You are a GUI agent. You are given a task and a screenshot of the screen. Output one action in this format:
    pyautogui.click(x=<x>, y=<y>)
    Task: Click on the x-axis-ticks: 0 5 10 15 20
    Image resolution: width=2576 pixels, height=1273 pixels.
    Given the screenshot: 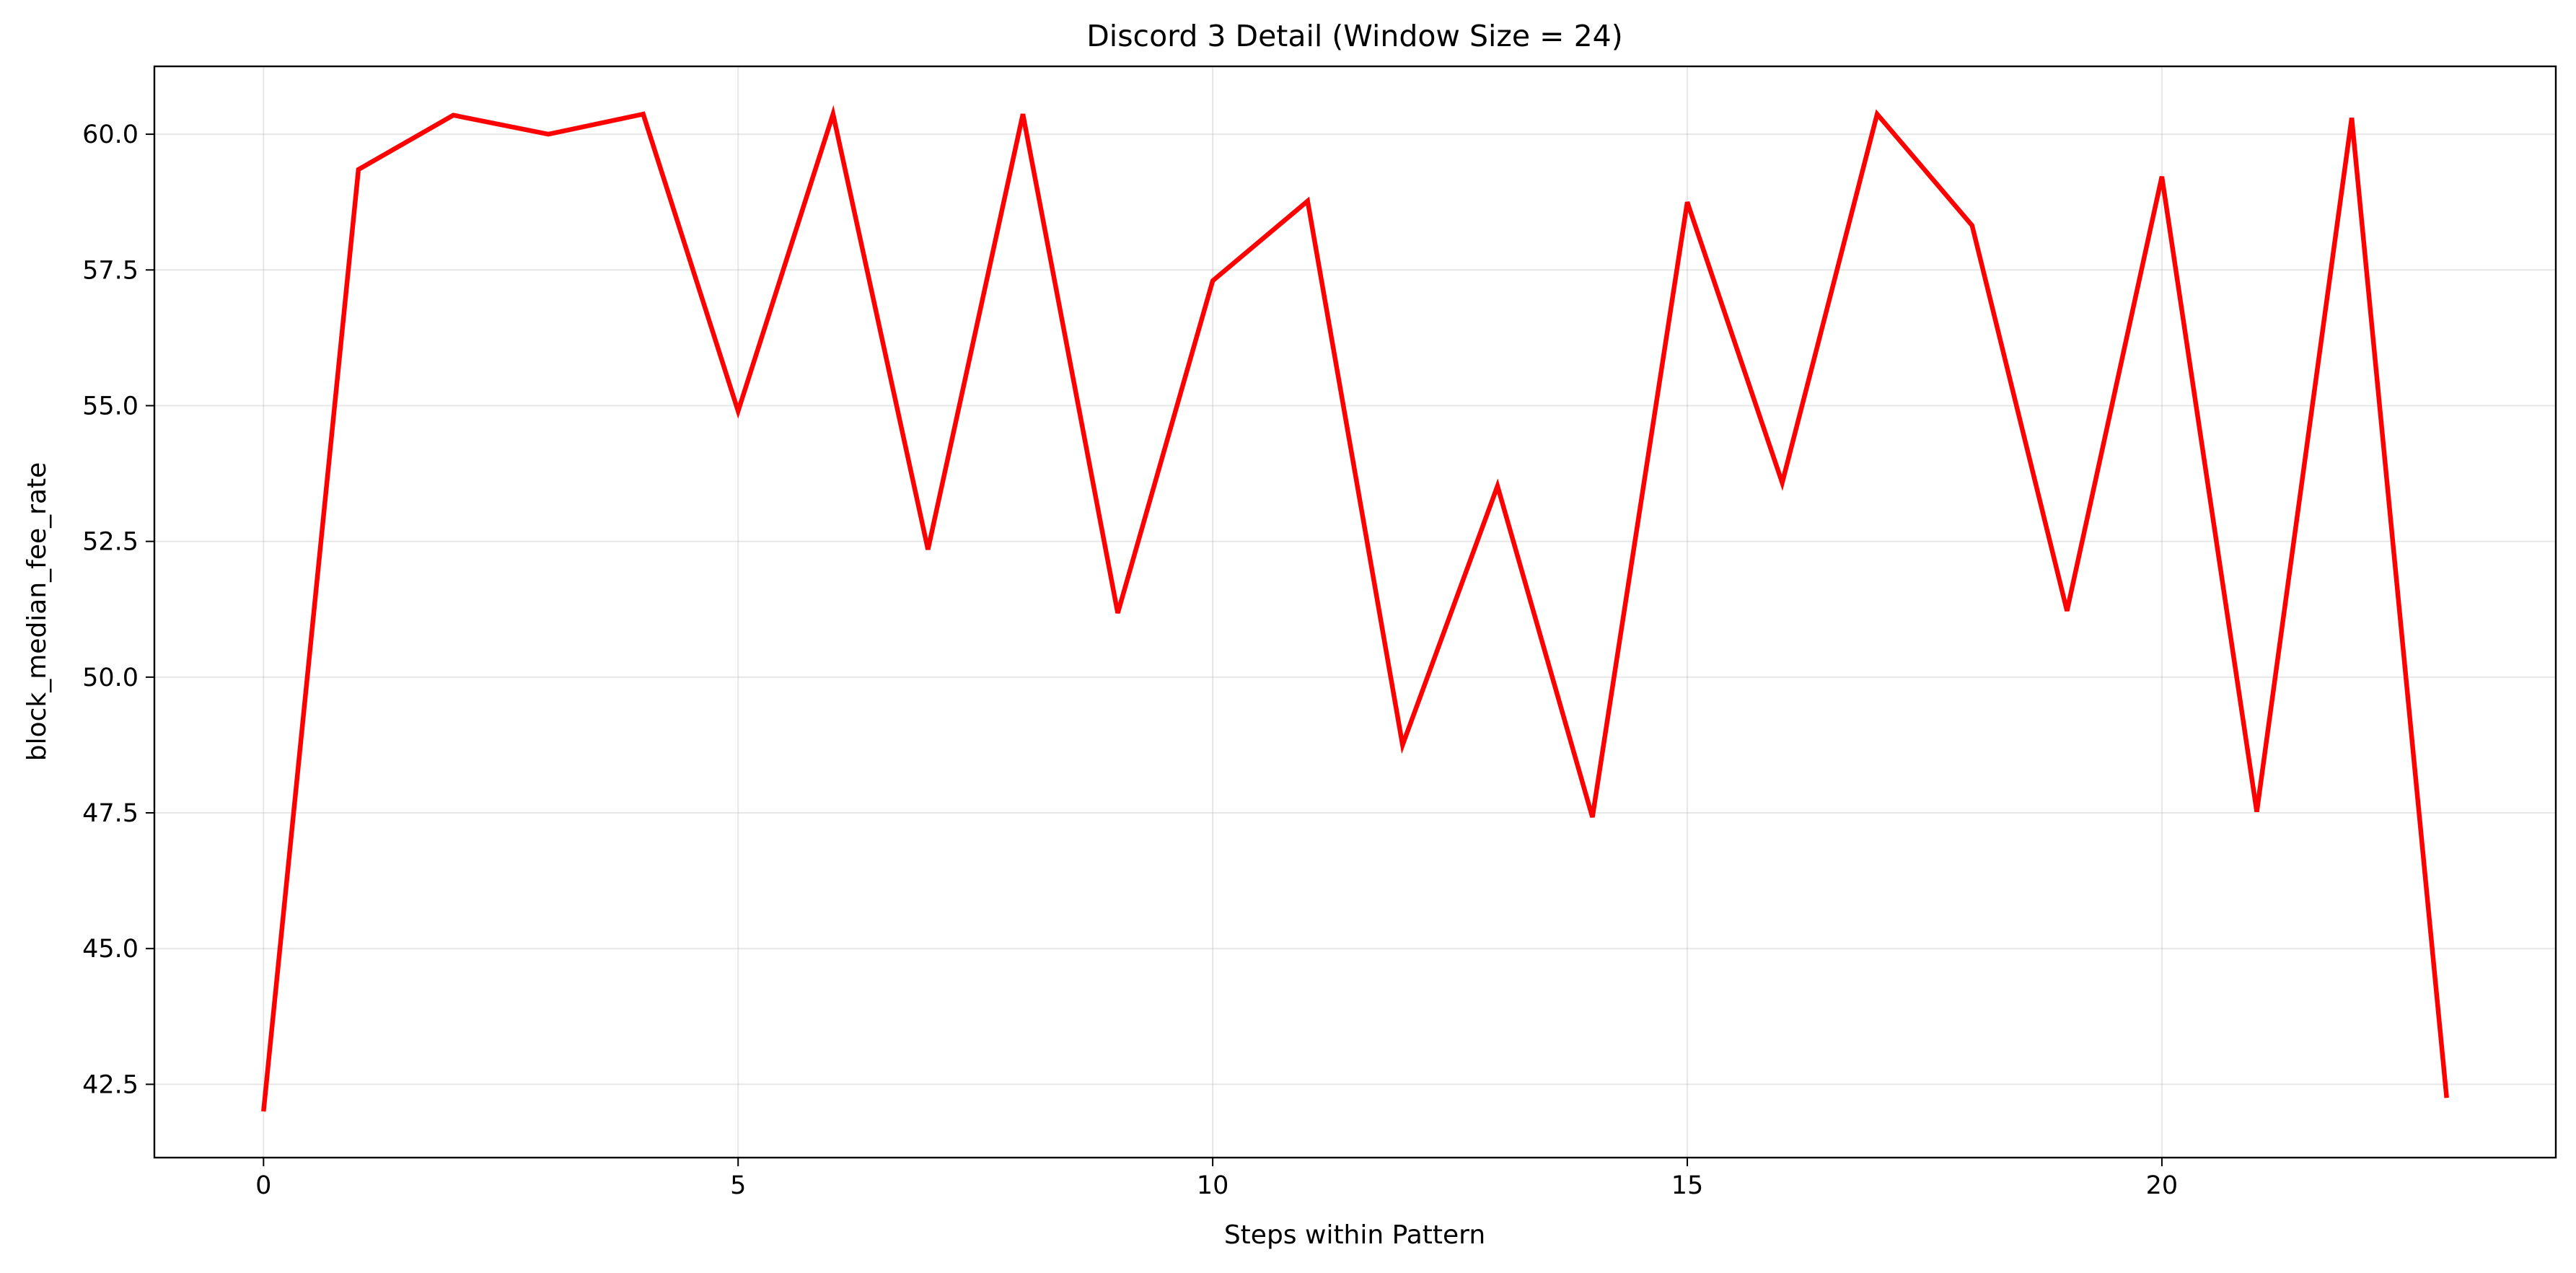 What is the action you would take?
    pyautogui.click(x=1216, y=1179)
    